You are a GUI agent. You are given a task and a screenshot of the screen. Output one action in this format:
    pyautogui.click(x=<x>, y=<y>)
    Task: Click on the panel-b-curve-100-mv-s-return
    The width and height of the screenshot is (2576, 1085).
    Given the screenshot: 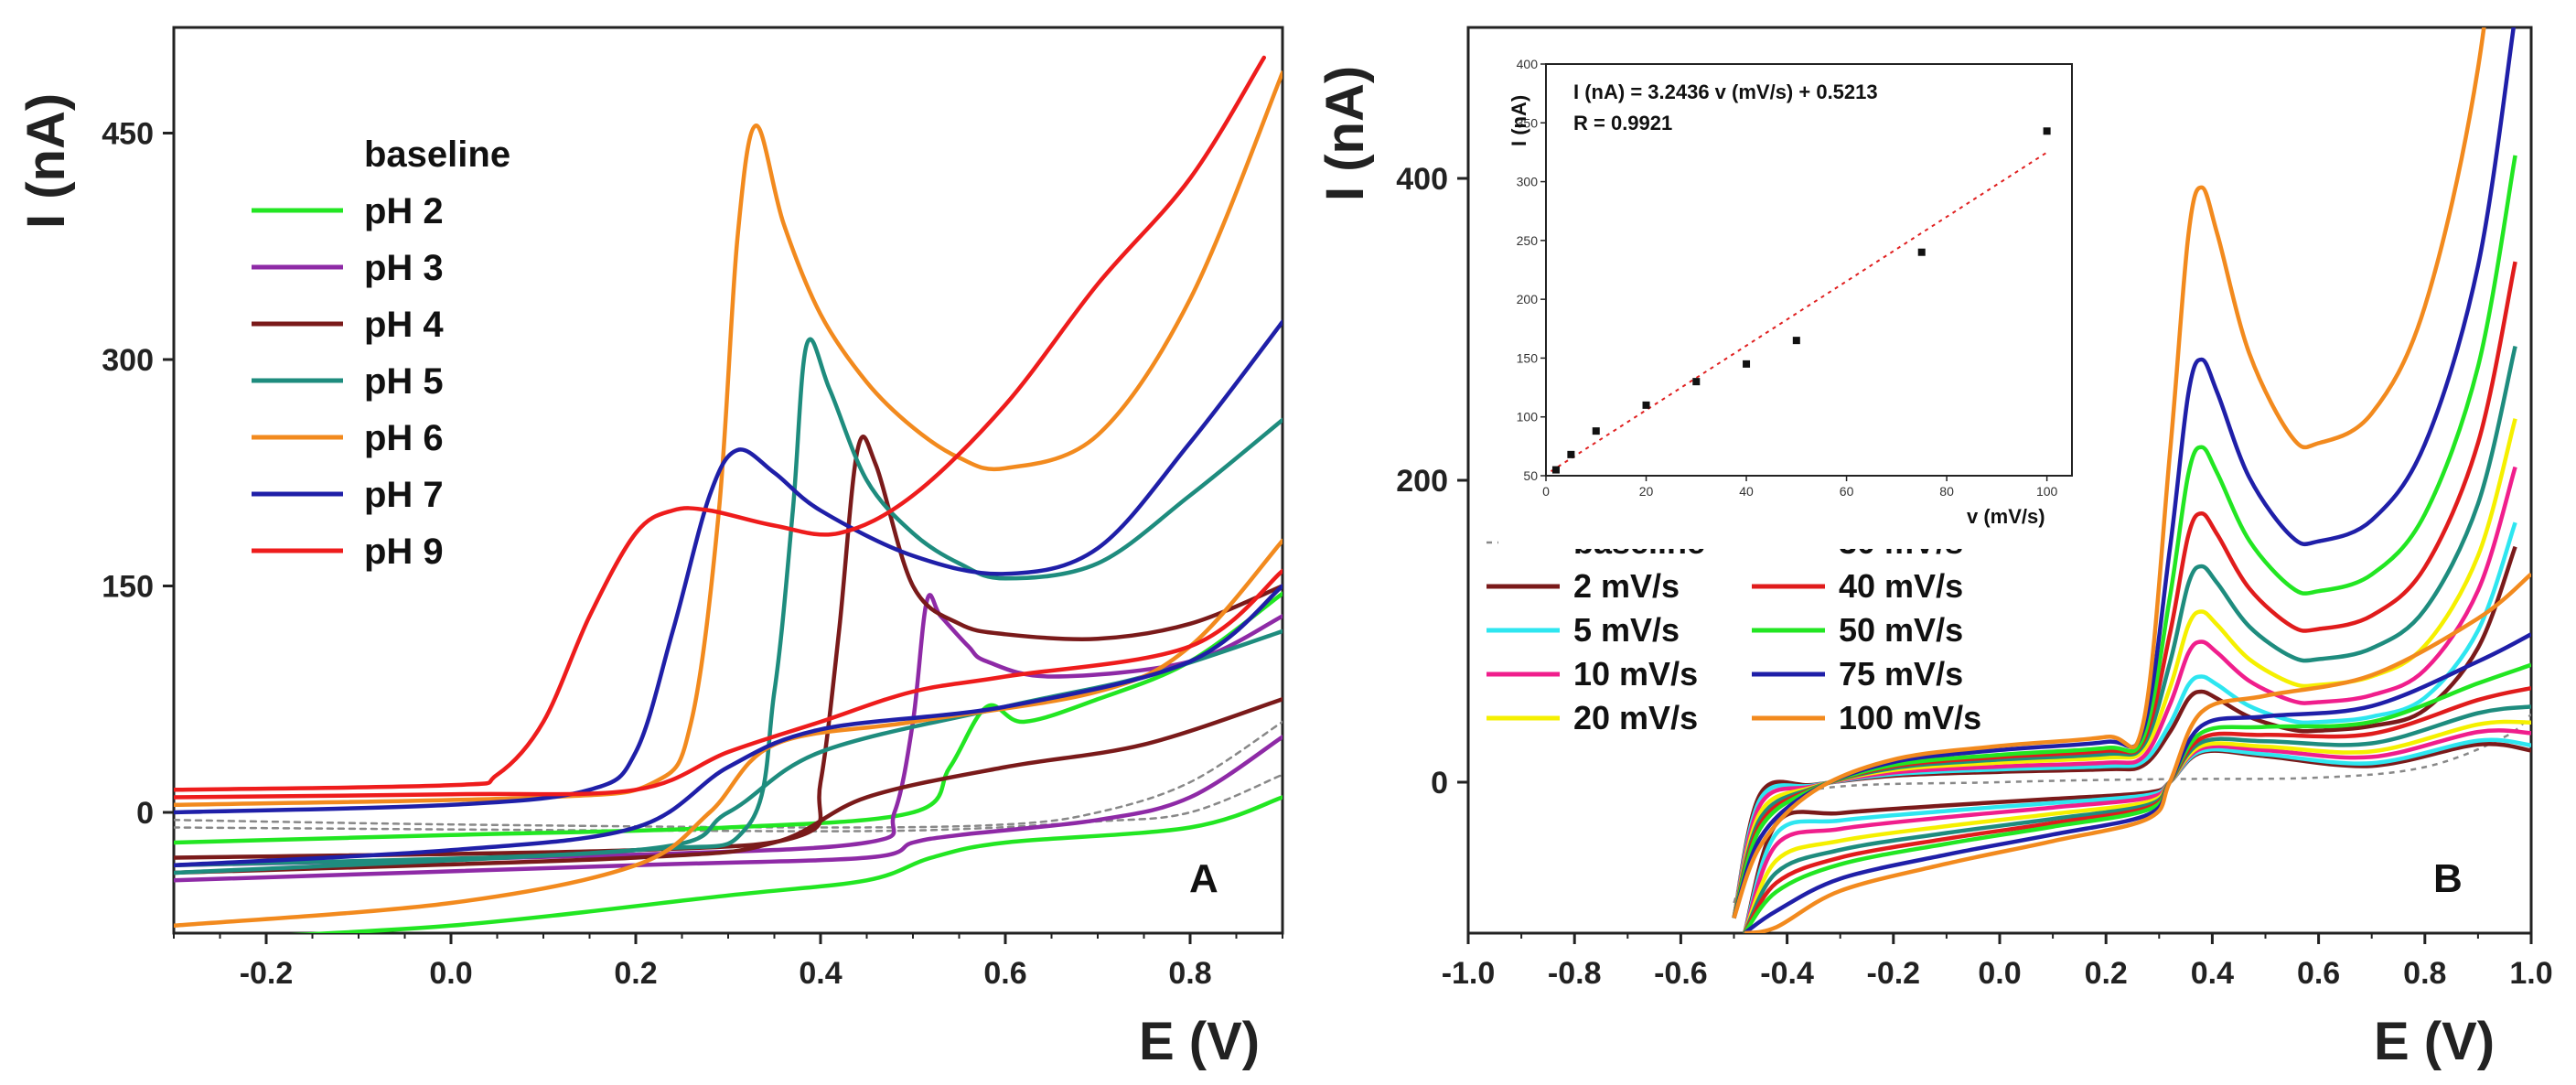 What is the action you would take?
    pyautogui.click(x=2138, y=753)
    